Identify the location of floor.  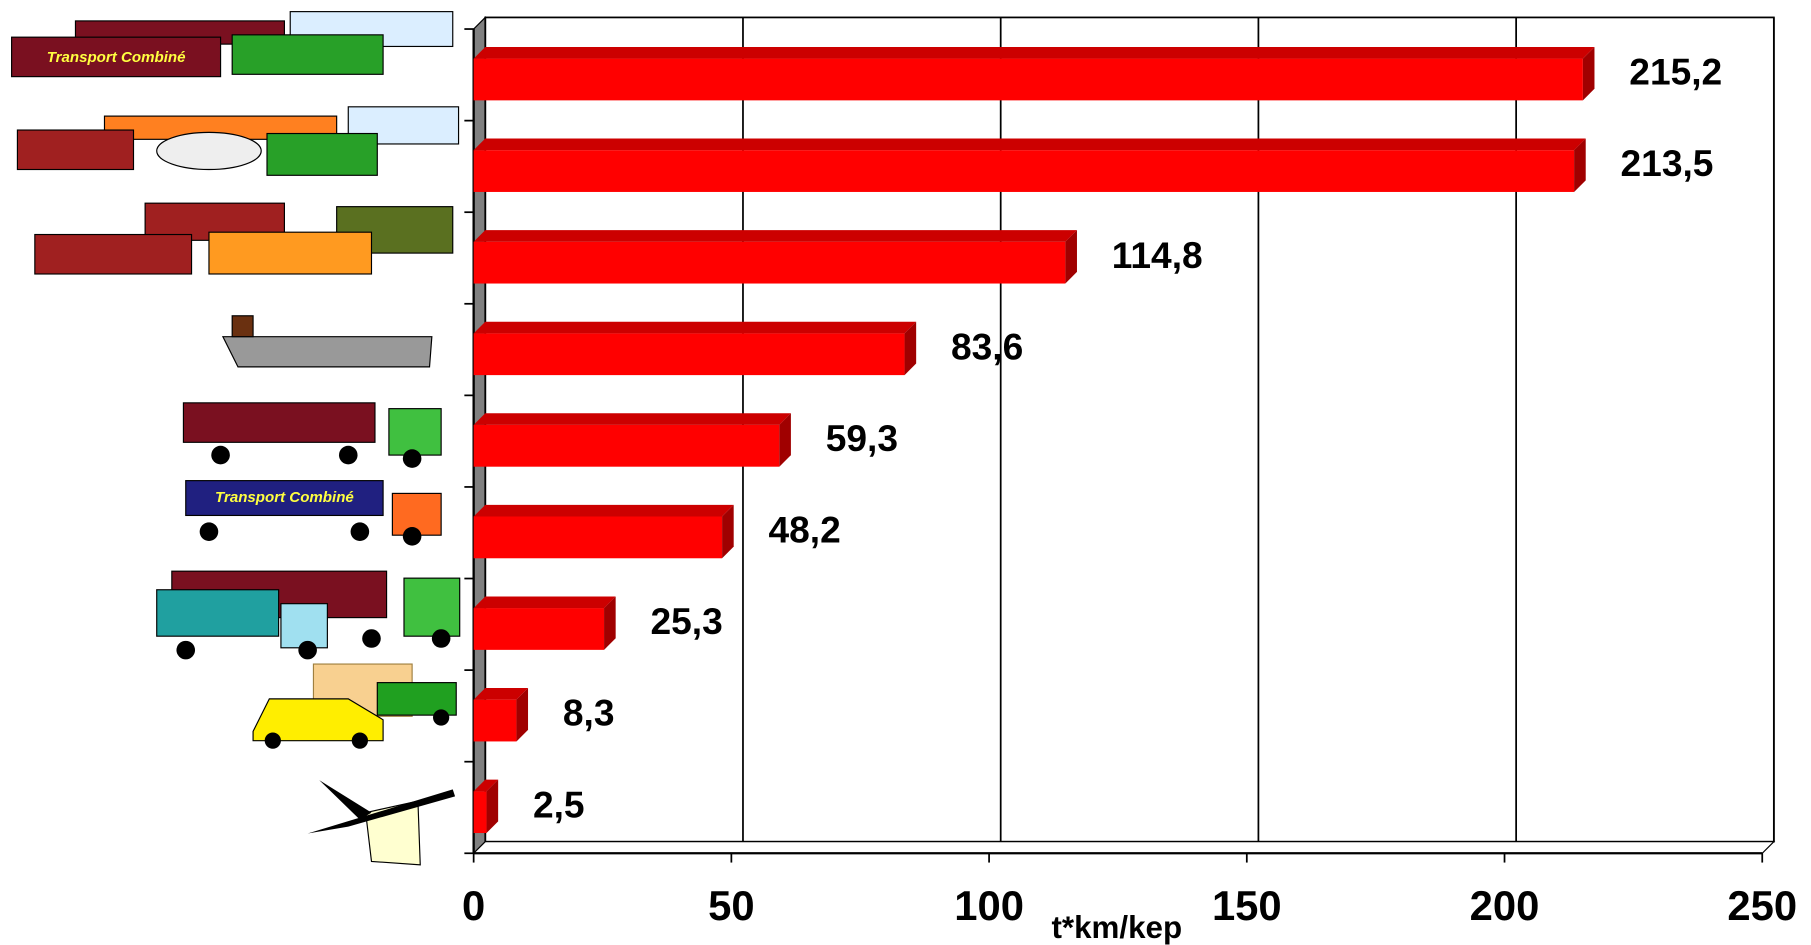
(1124, 847).